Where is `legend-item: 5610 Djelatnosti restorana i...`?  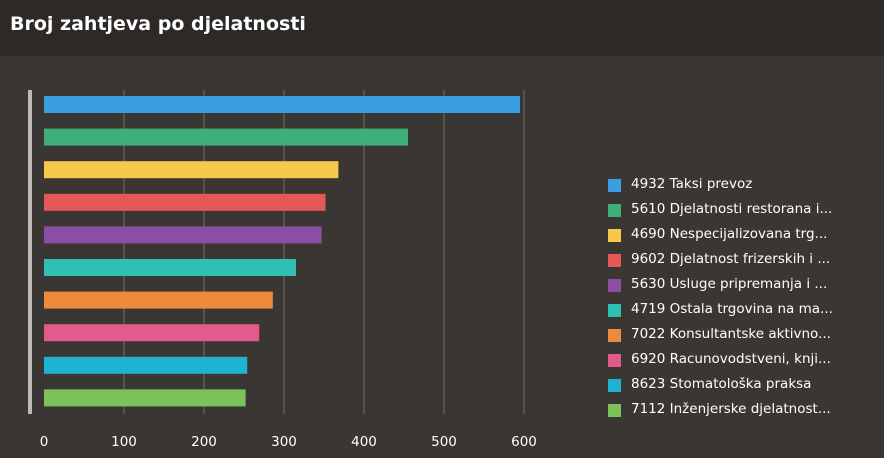
legend-item: 5610 Djelatnosti restorana i... is located at coordinates (743, 213).